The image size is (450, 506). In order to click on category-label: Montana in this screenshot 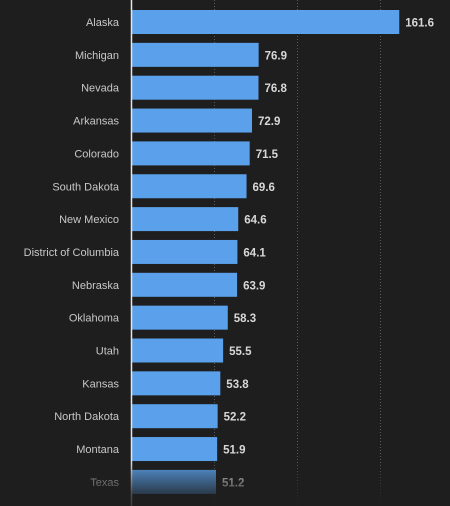, I will do `click(98, 450)`.